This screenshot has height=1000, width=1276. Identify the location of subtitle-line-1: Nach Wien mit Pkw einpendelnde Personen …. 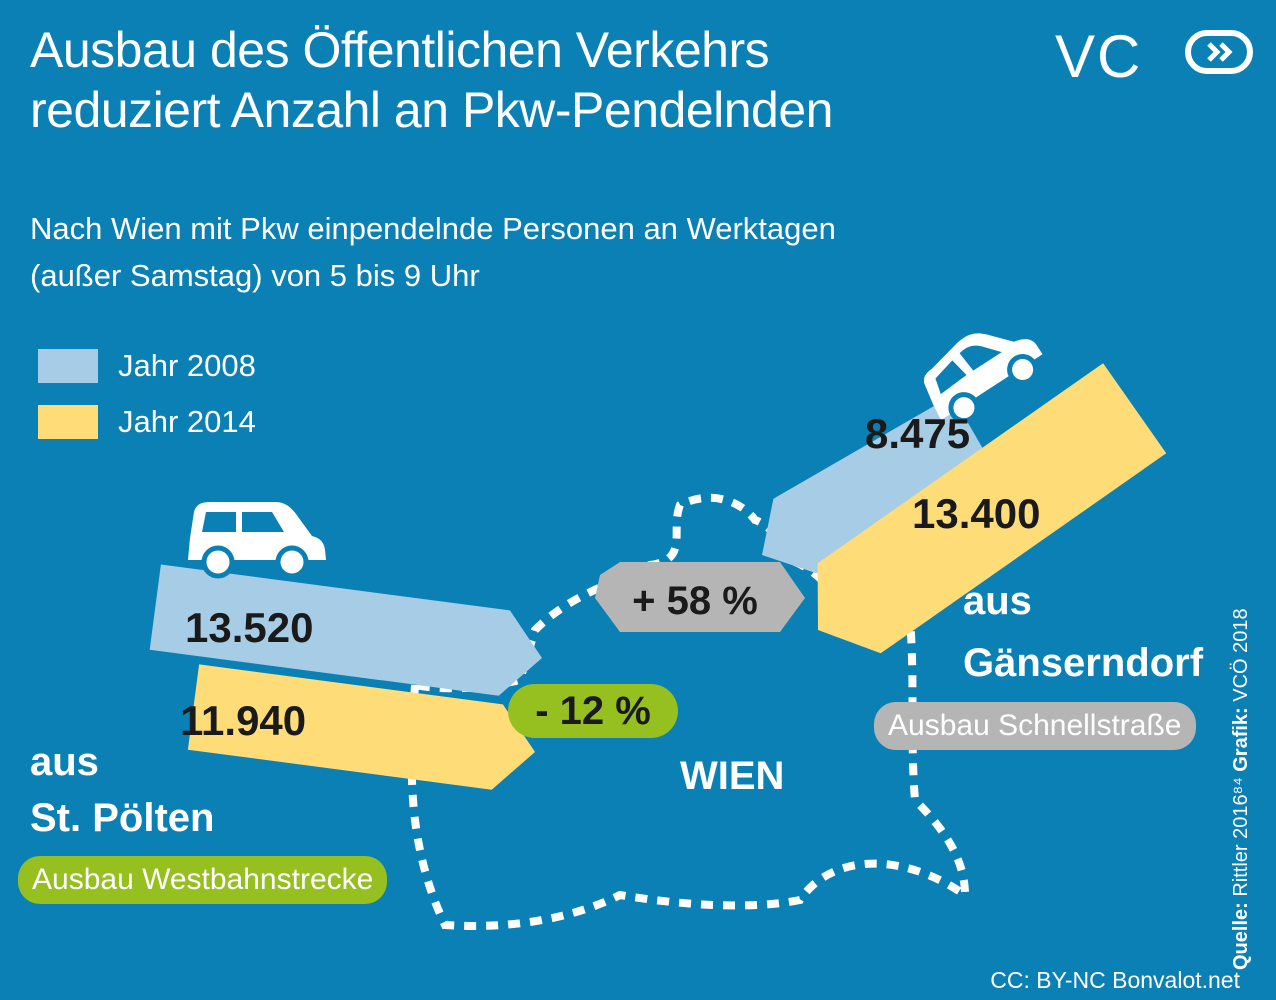
(433, 228).